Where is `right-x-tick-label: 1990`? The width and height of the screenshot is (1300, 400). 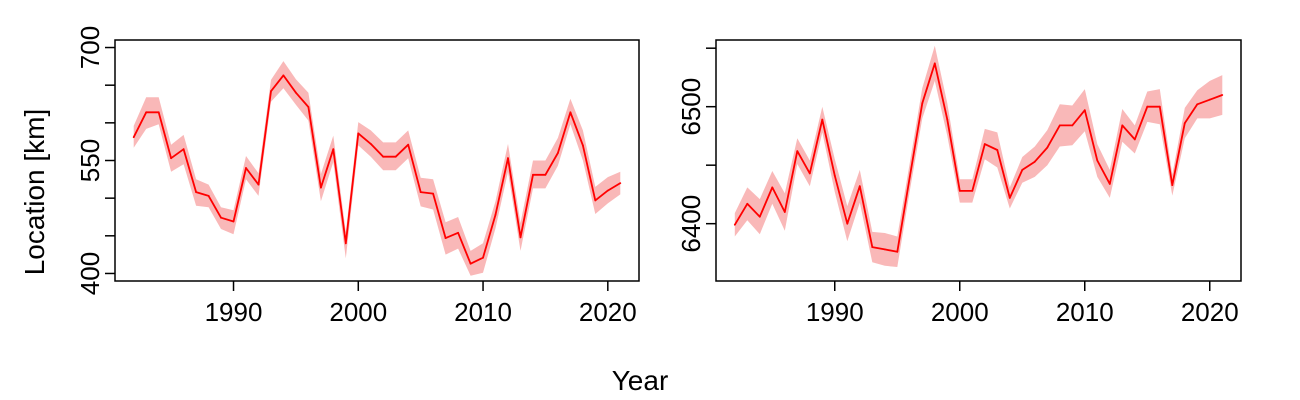 right-x-tick-label: 1990 is located at coordinates (835, 312).